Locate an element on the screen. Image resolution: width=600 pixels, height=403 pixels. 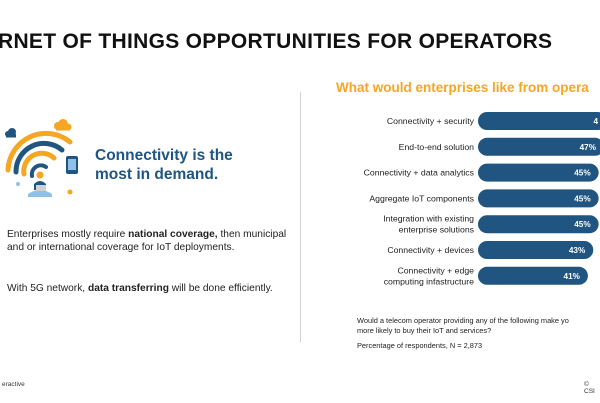
value-label: 41% is located at coordinates (572, 276).